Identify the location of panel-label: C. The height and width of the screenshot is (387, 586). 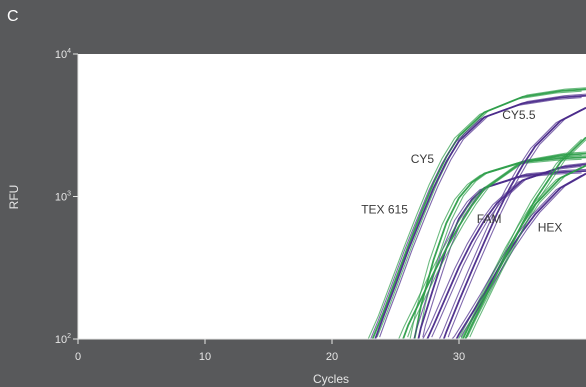
(13, 16).